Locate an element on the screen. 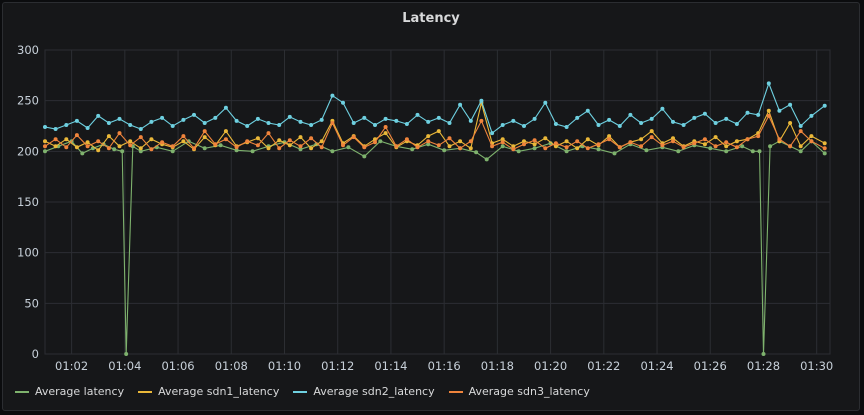 The width and height of the screenshot is (864, 415). legend-item-0: Average latency is located at coordinates (69, 391).